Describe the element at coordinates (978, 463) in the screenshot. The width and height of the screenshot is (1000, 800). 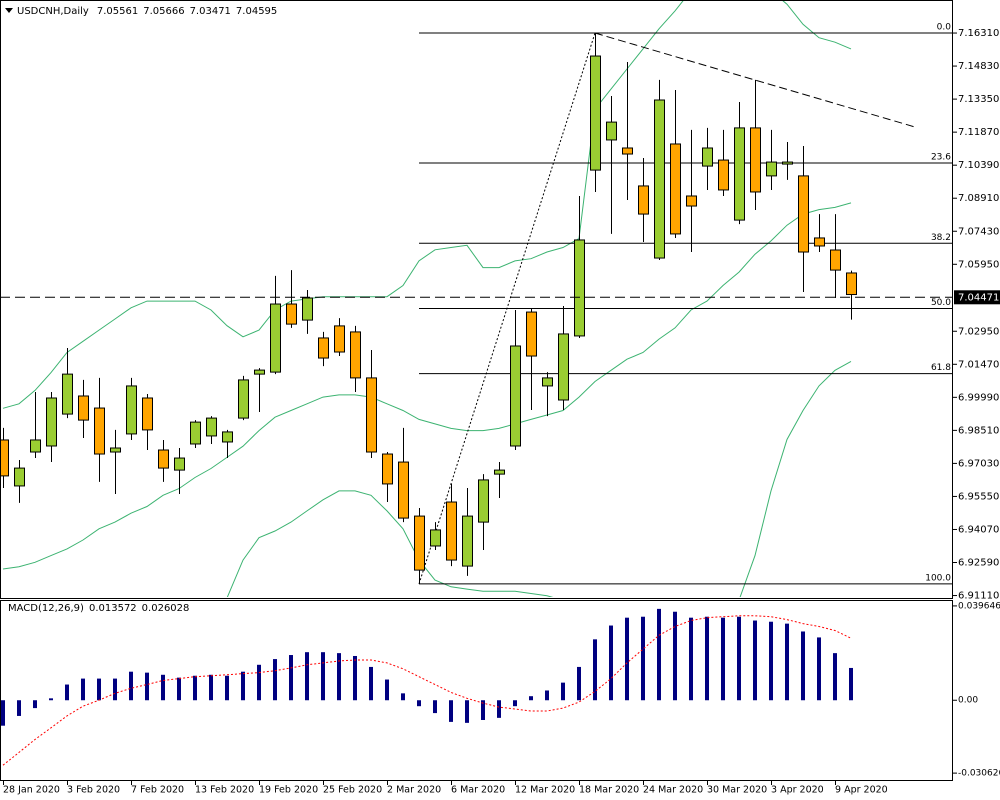
I see `y-tick-label: 6.97030` at that location.